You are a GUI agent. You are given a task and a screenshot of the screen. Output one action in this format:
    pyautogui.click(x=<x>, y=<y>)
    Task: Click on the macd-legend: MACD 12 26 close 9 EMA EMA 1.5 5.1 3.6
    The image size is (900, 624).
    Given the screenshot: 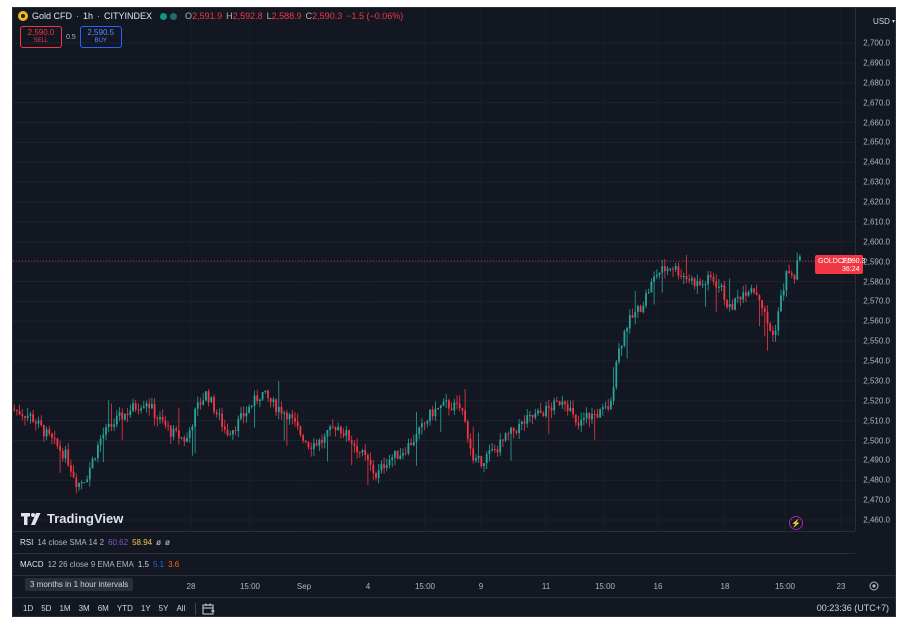 What is the action you would take?
    pyautogui.click(x=434, y=564)
    